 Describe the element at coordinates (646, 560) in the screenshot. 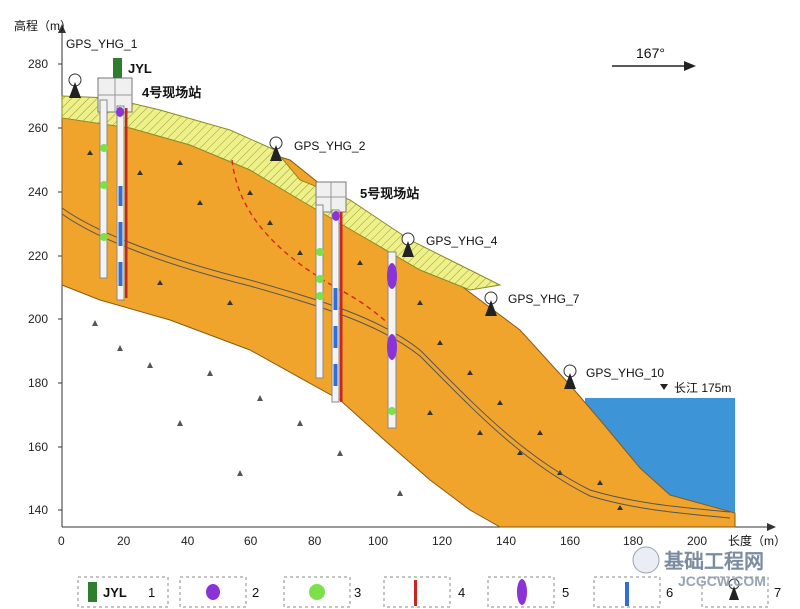

I see `watermark-logo-icon` at that location.